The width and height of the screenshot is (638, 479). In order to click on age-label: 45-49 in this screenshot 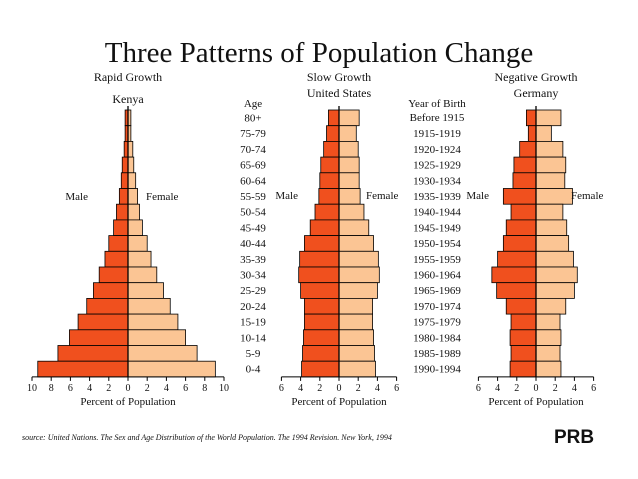, I will do `click(253, 228)`.